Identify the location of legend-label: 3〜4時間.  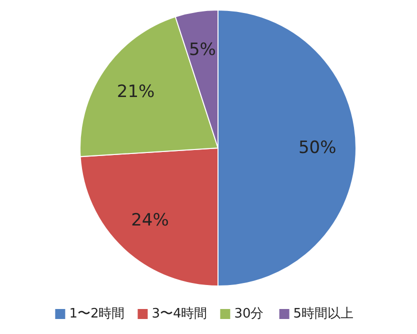
(180, 314).